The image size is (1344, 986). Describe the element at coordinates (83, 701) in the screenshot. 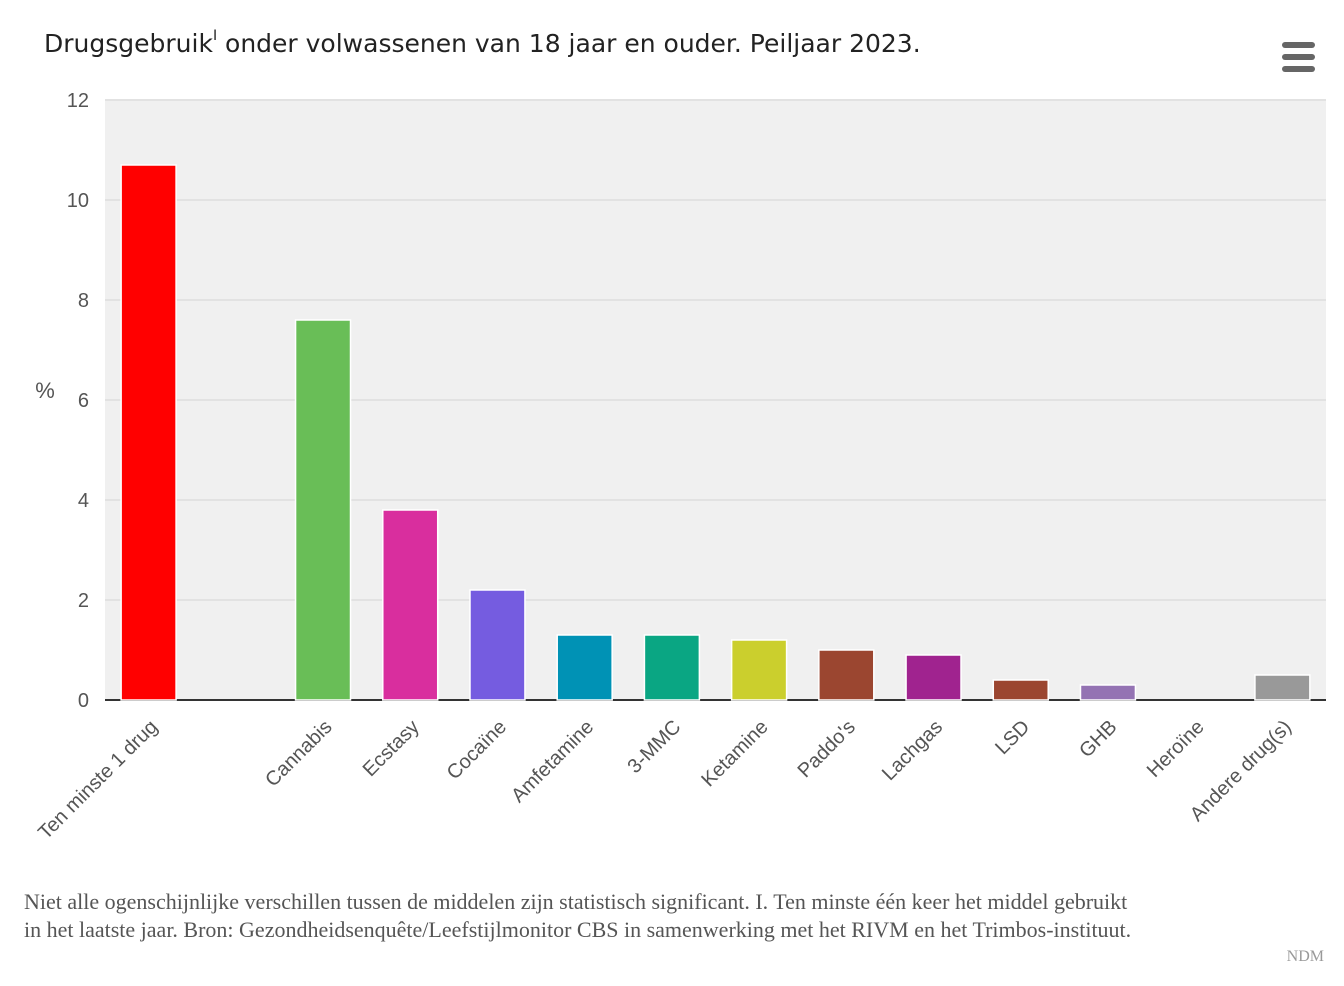

I see `y-tick-label: 0` at that location.